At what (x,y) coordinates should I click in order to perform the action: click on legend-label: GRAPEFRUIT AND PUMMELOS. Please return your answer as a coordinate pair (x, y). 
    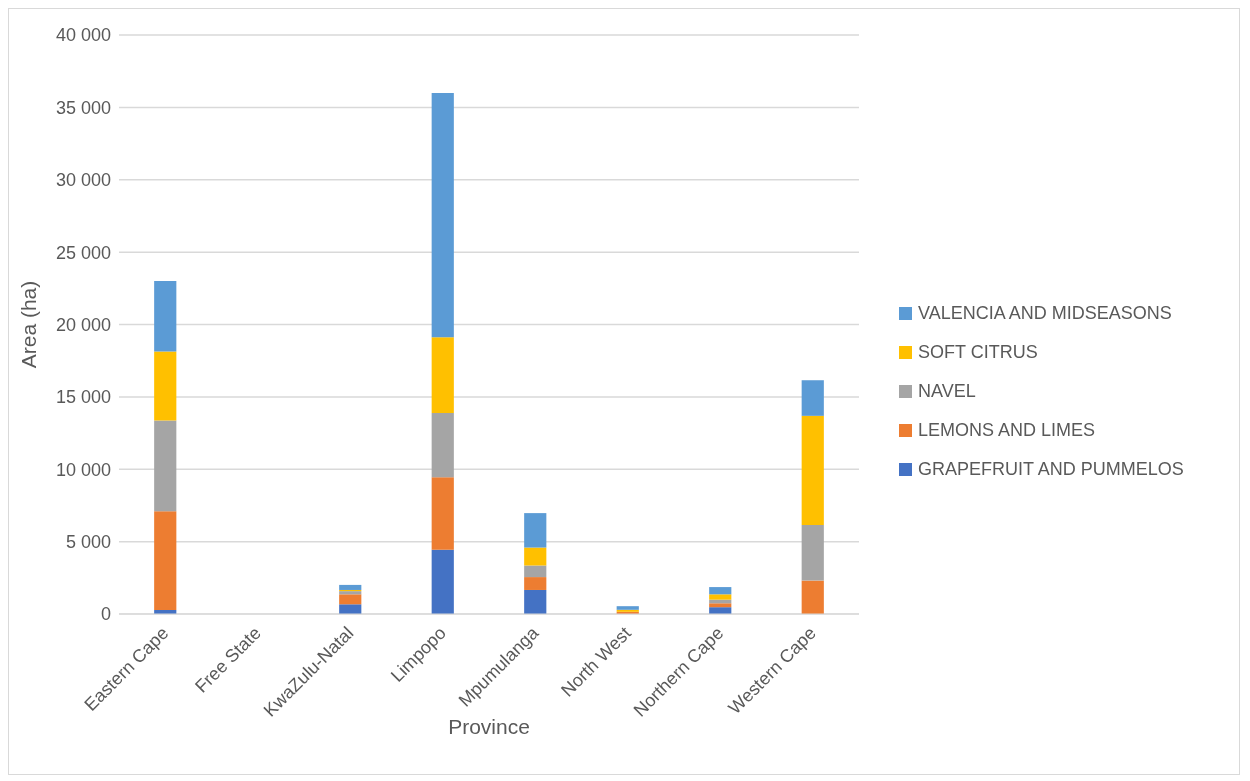
    Looking at the image, I should click on (1051, 469).